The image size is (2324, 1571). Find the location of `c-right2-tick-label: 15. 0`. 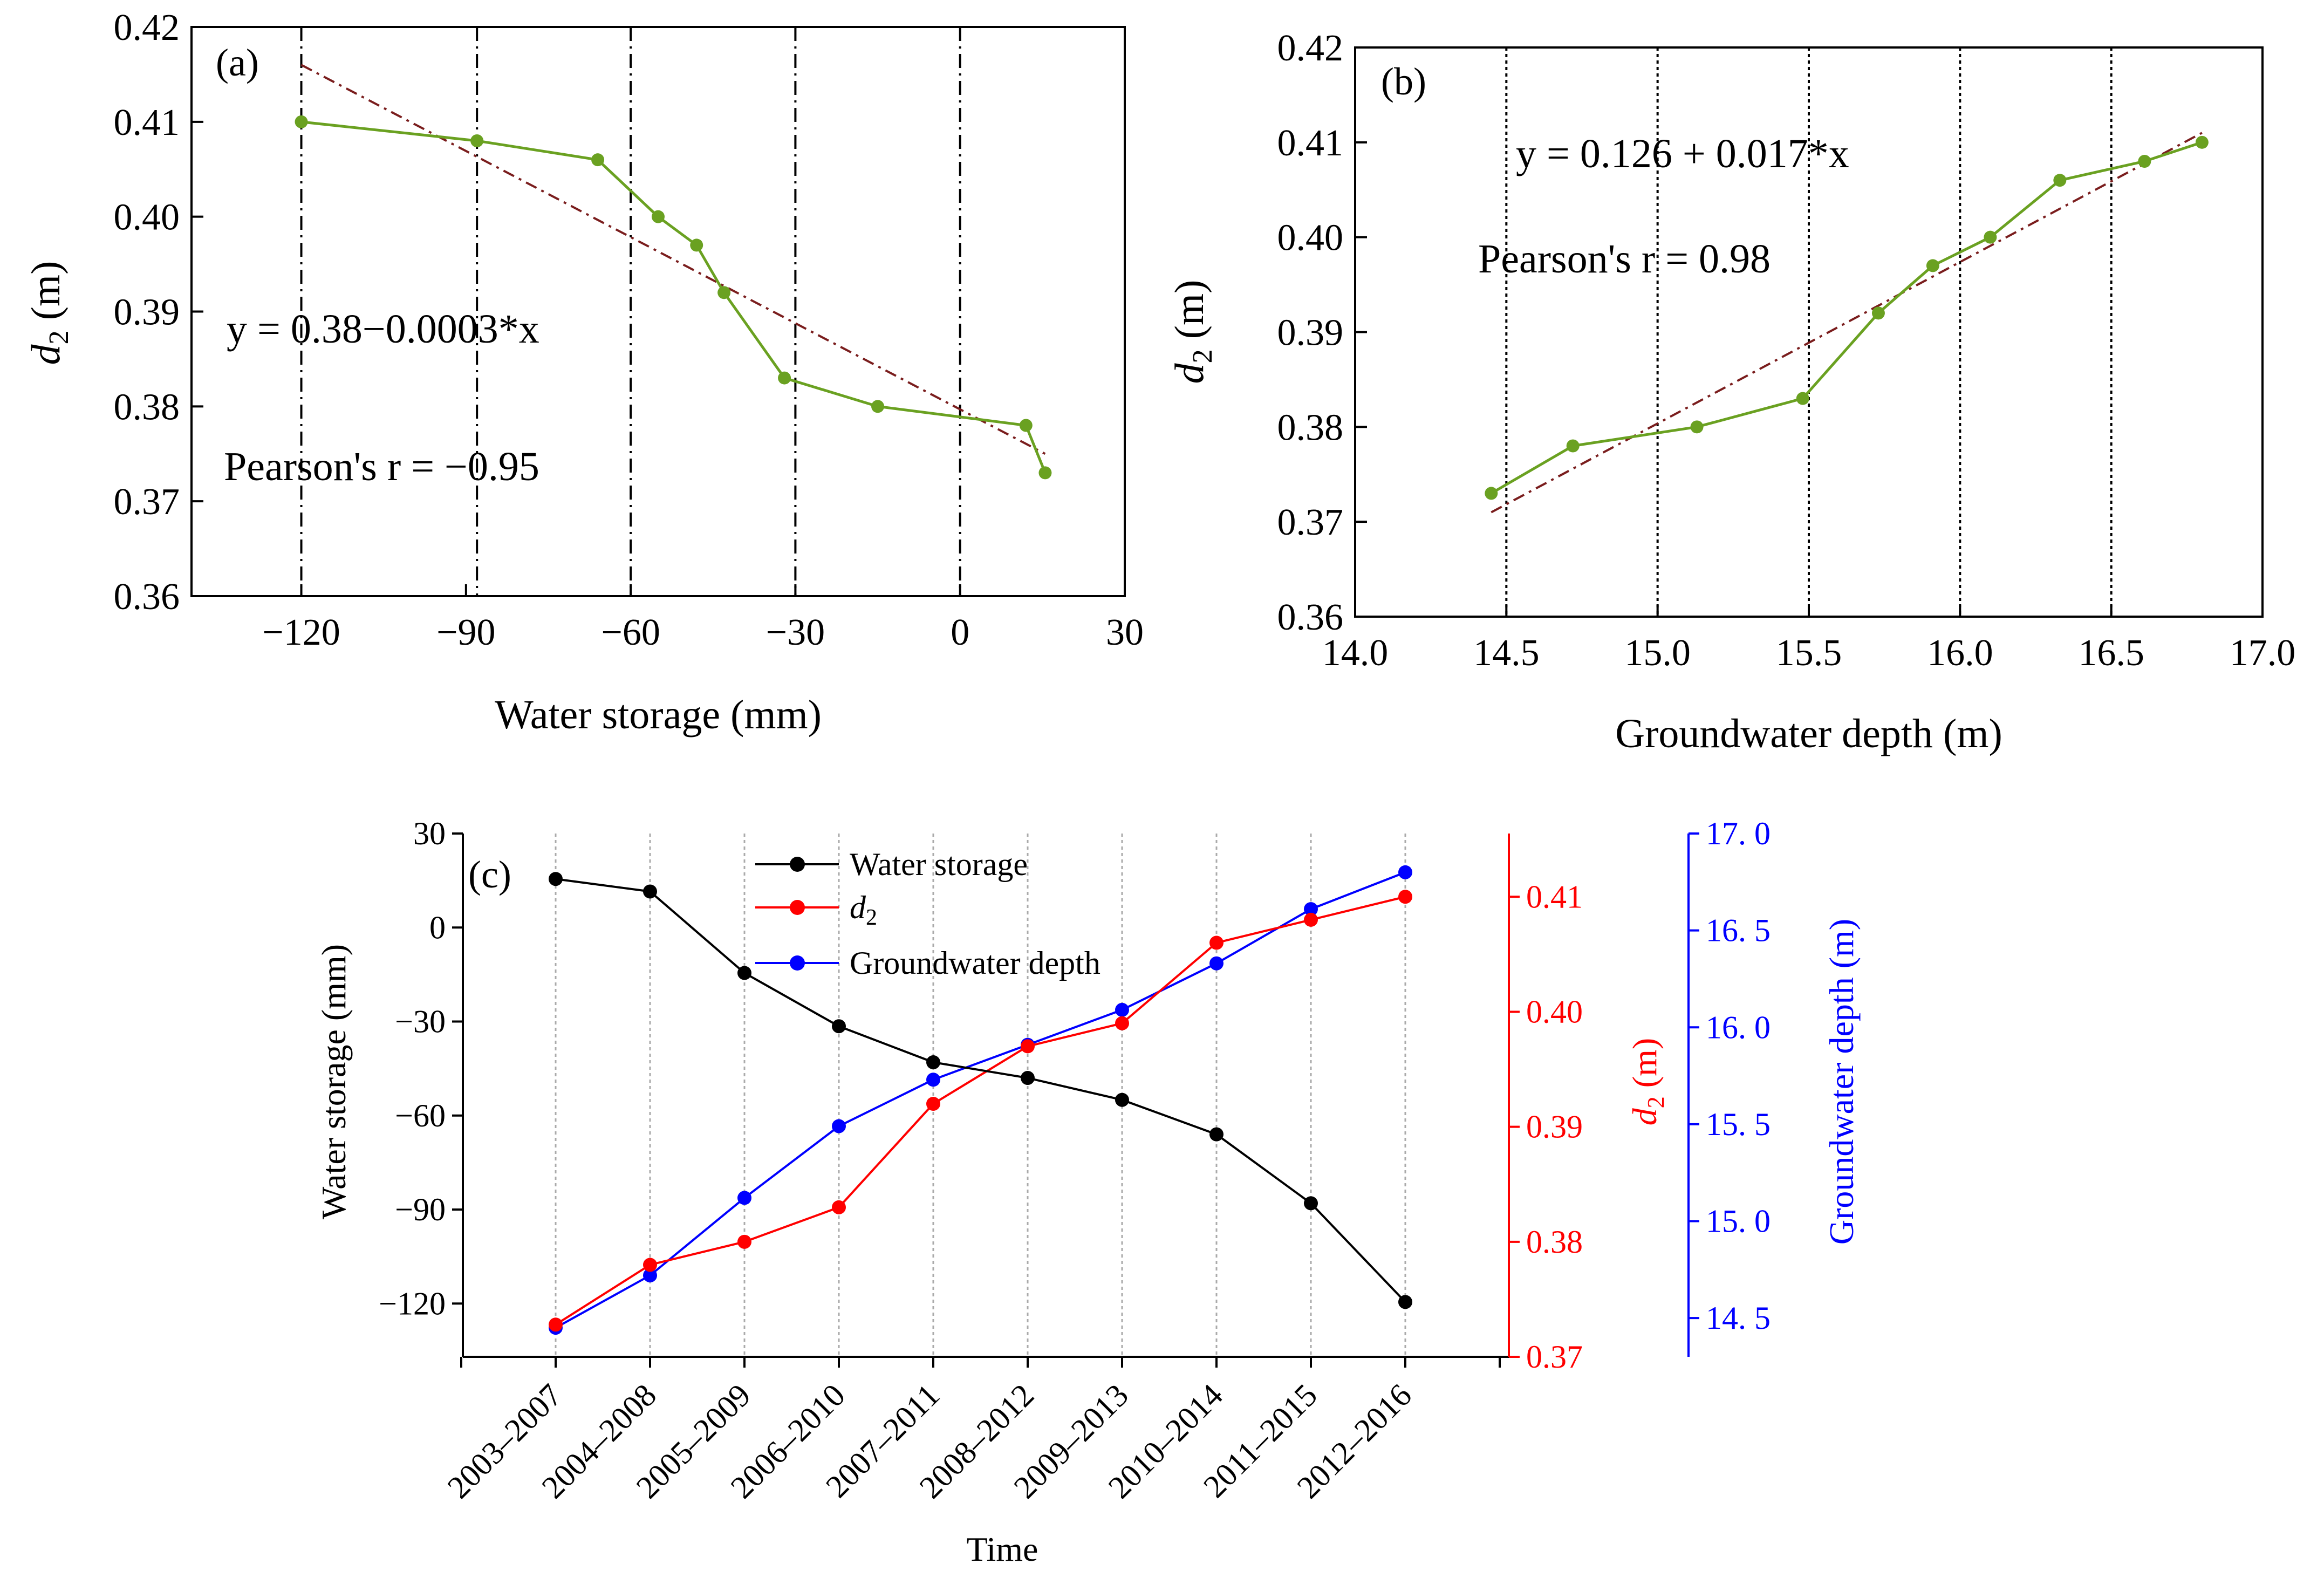

c-right2-tick-label: 15. 0 is located at coordinates (1738, 1221).